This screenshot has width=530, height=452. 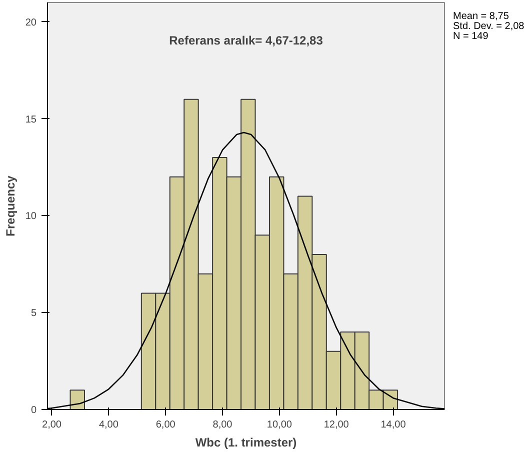 I want to click on x-tick-label: 12,00, so click(x=337, y=425).